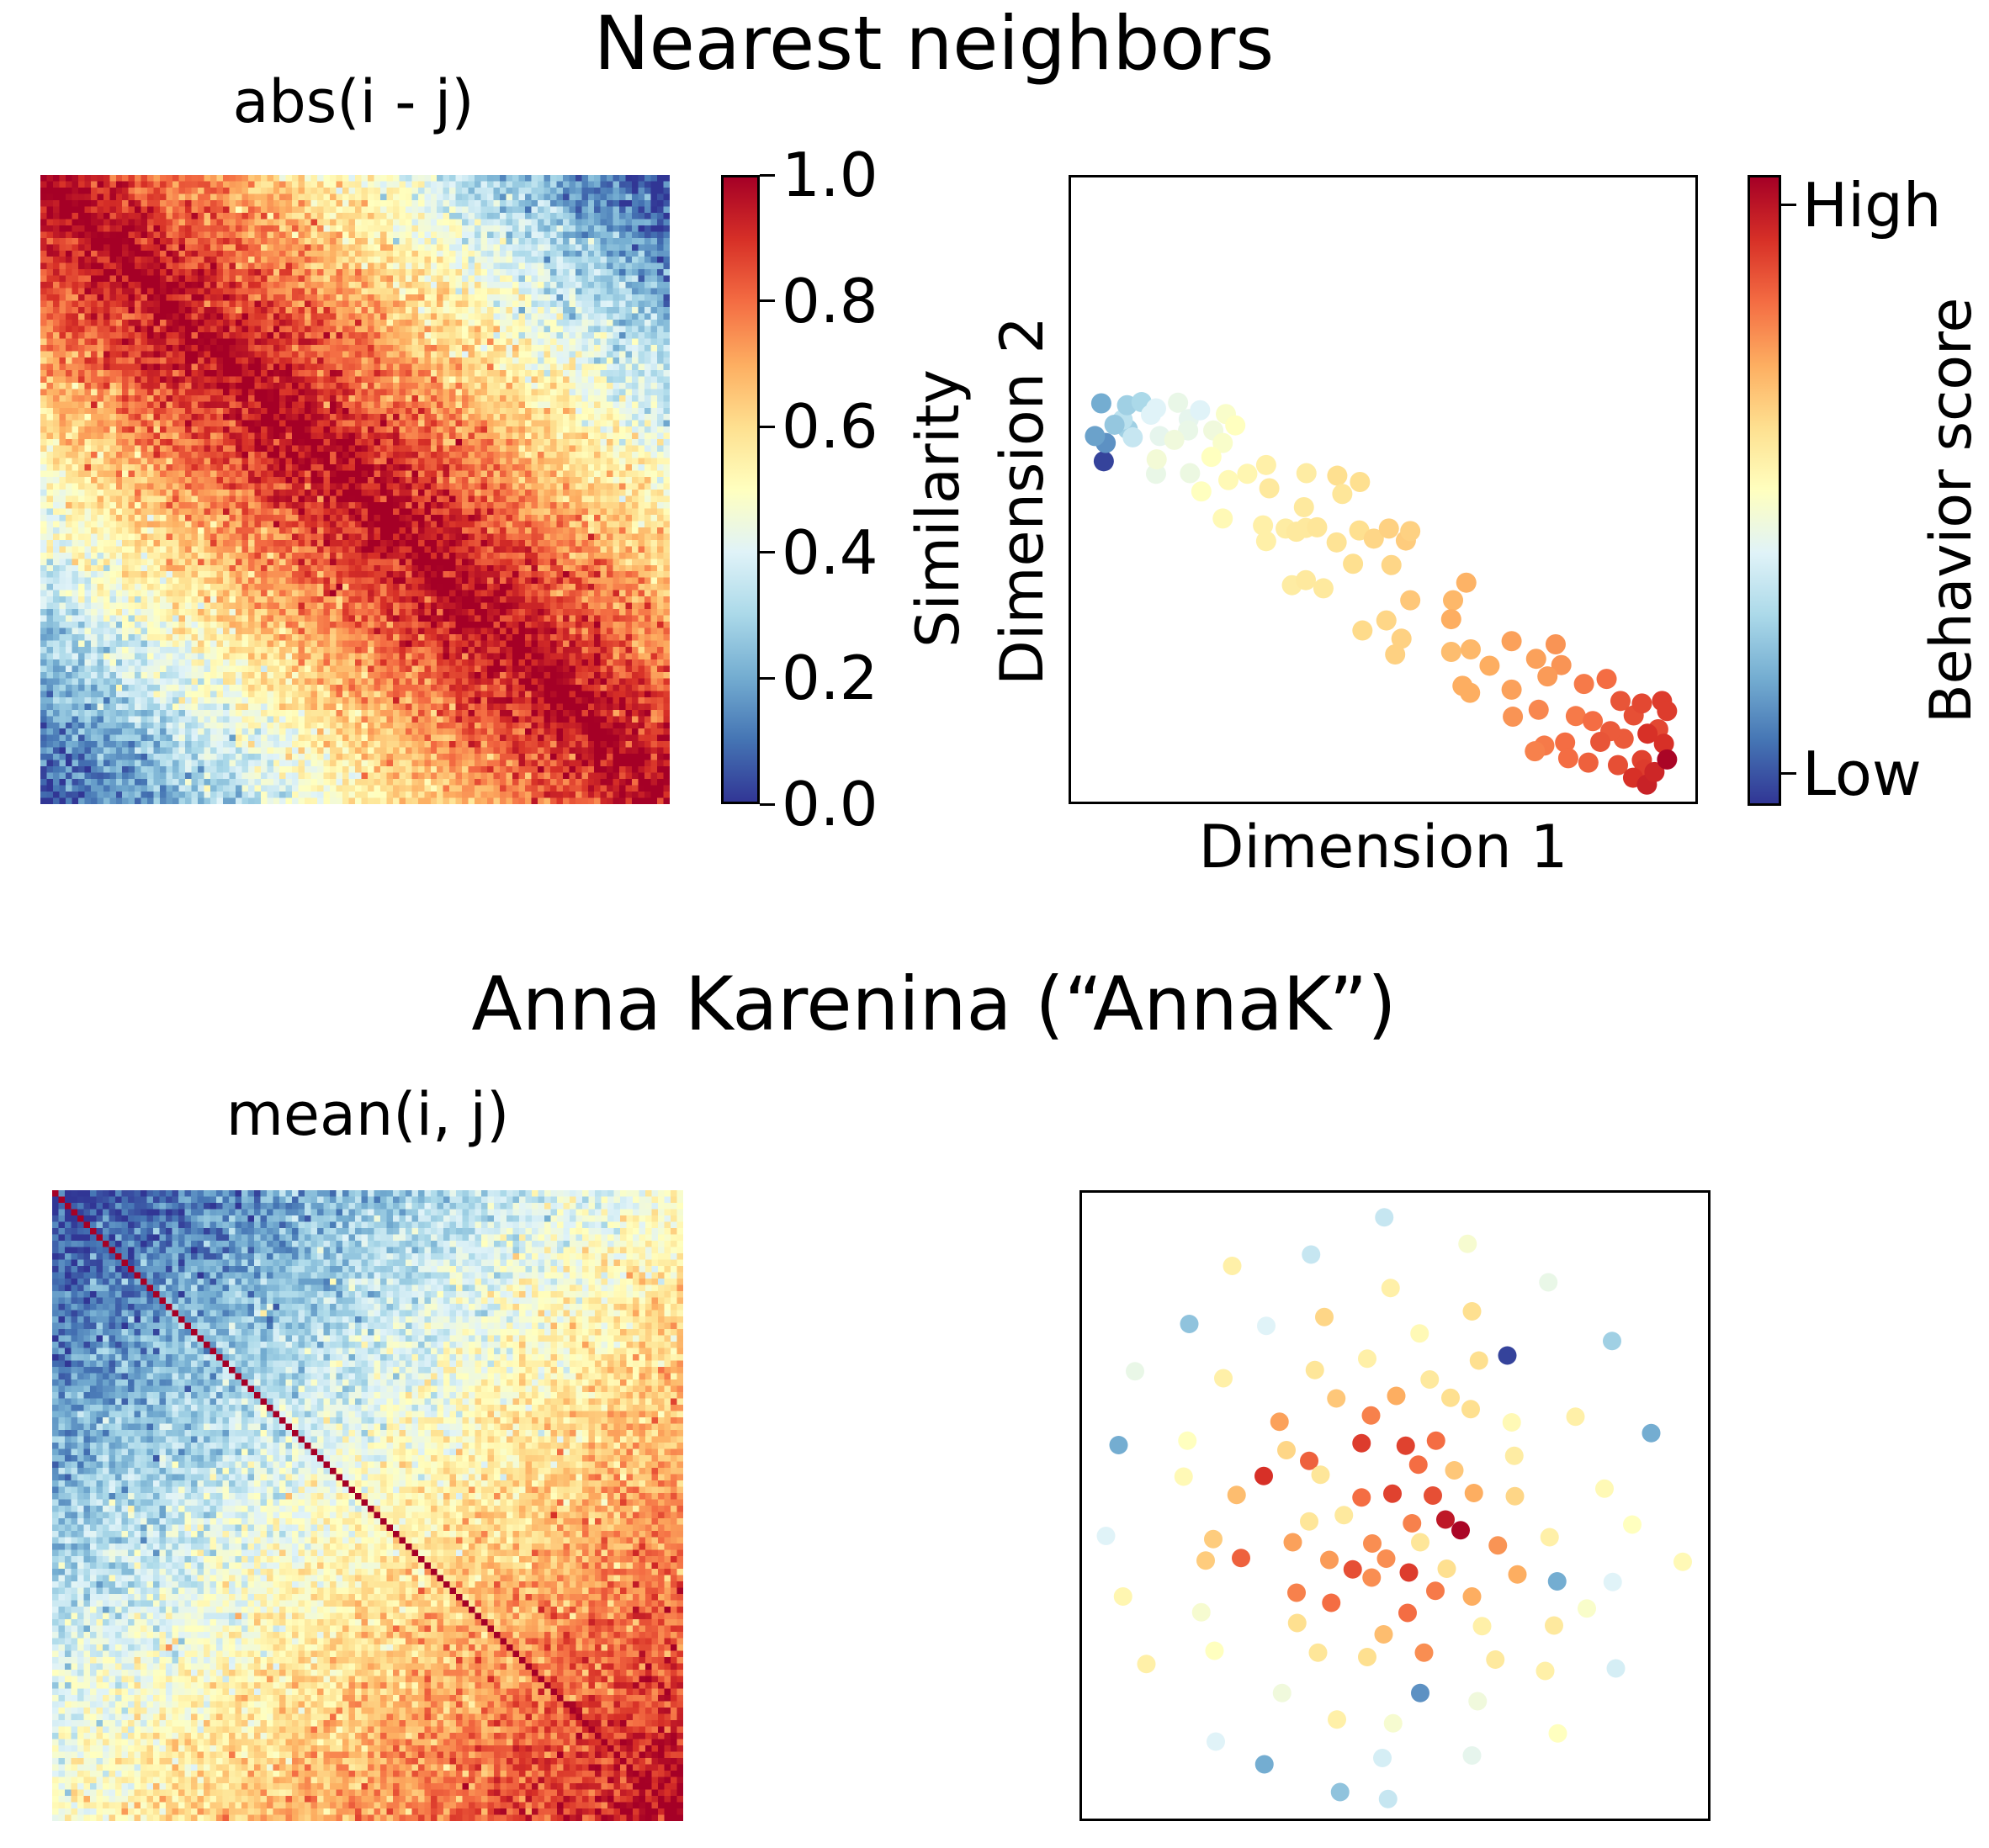 The width and height of the screenshot is (1989, 1848). Describe the element at coordinates (830, 552) in the screenshot. I see `similarity-colorbar-tick-label: 0.4` at that location.